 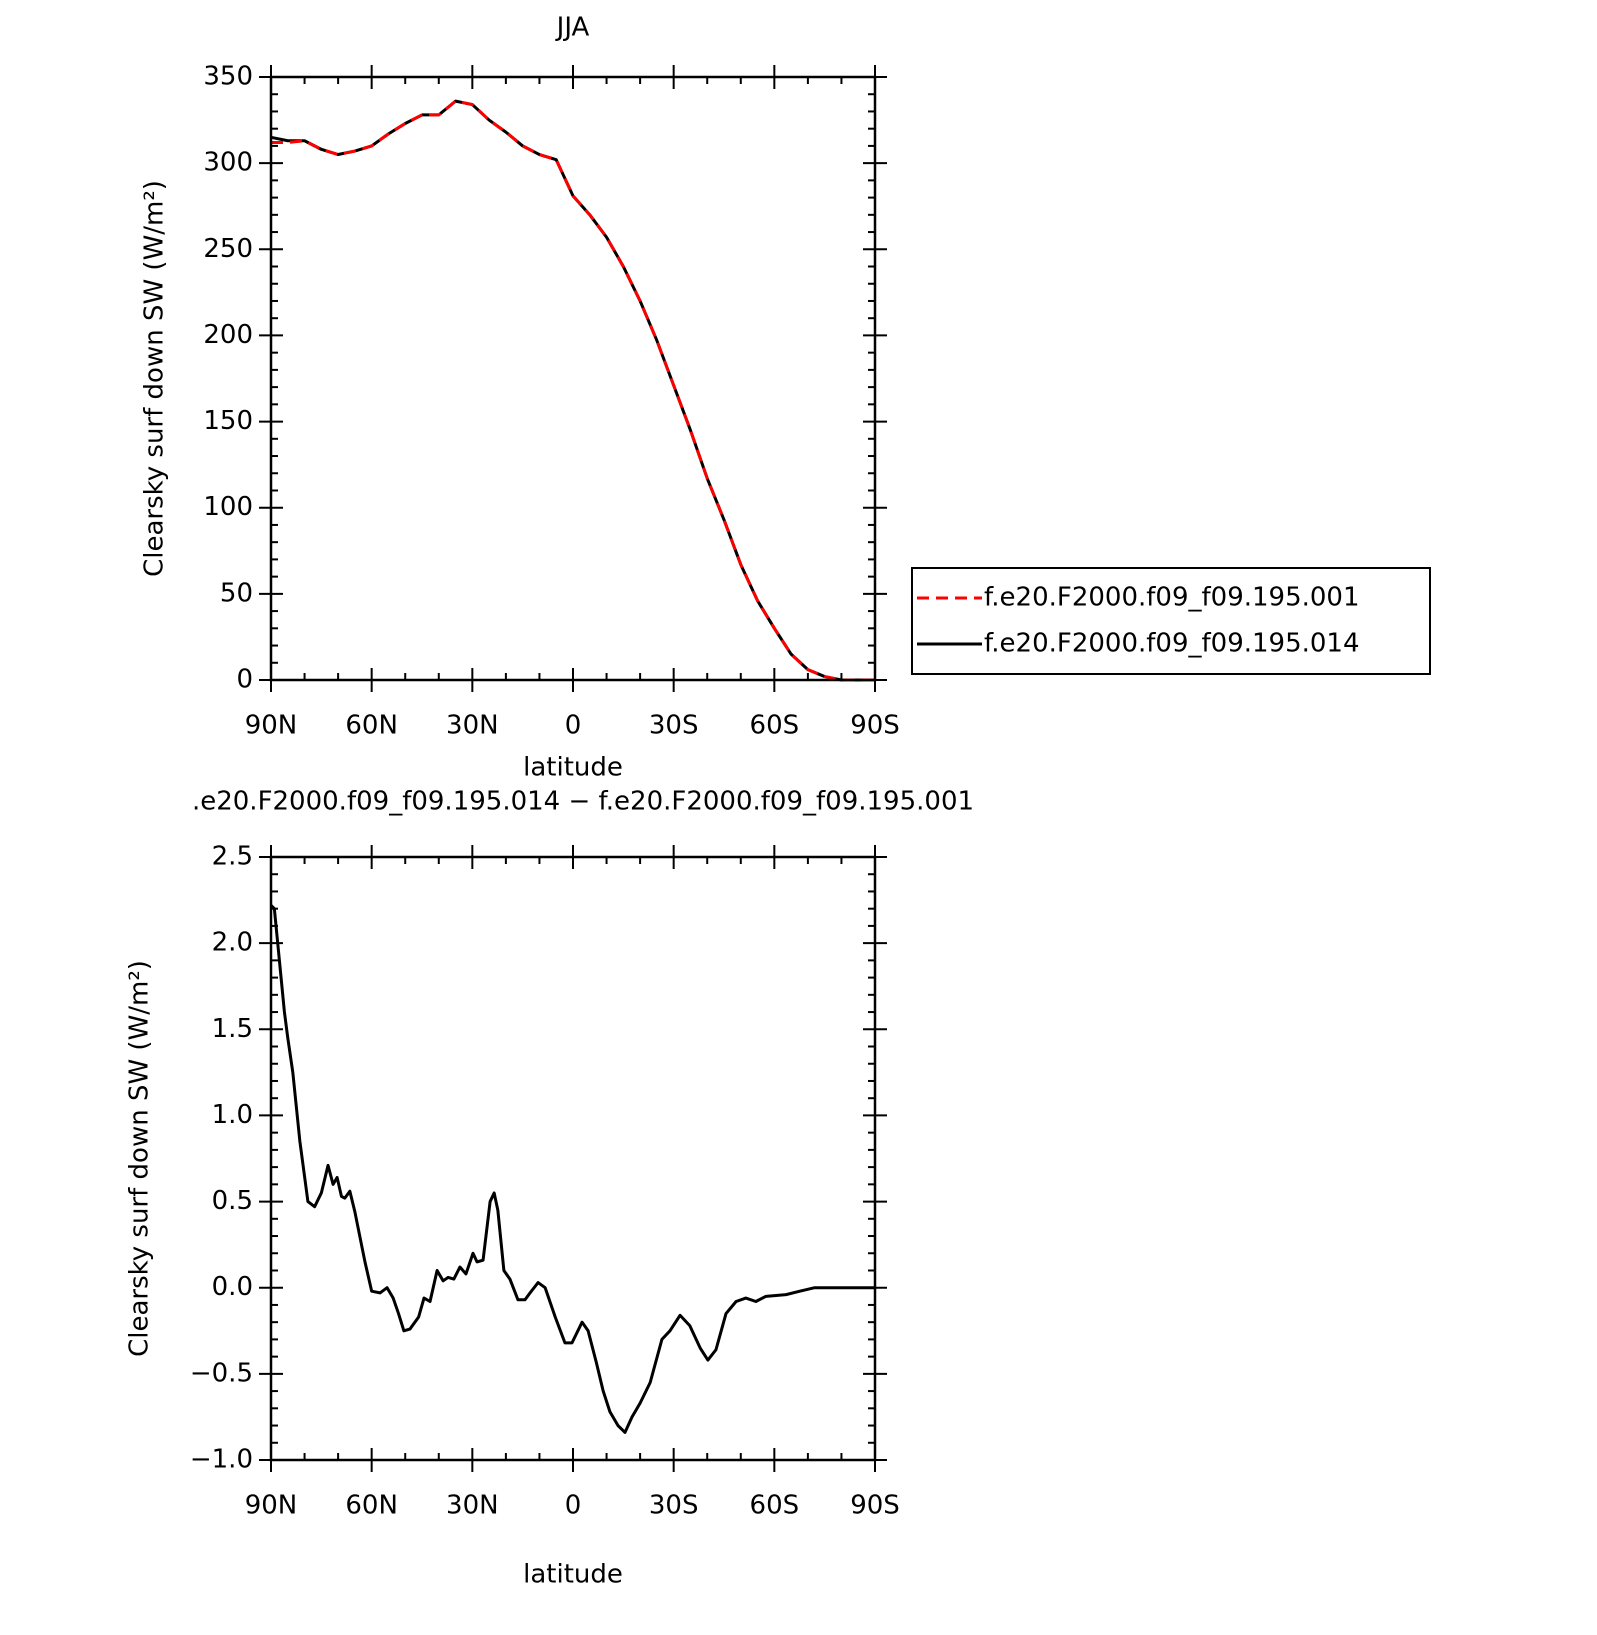 I want to click on y-tick-label: −1.0, so click(x=221, y=1460).